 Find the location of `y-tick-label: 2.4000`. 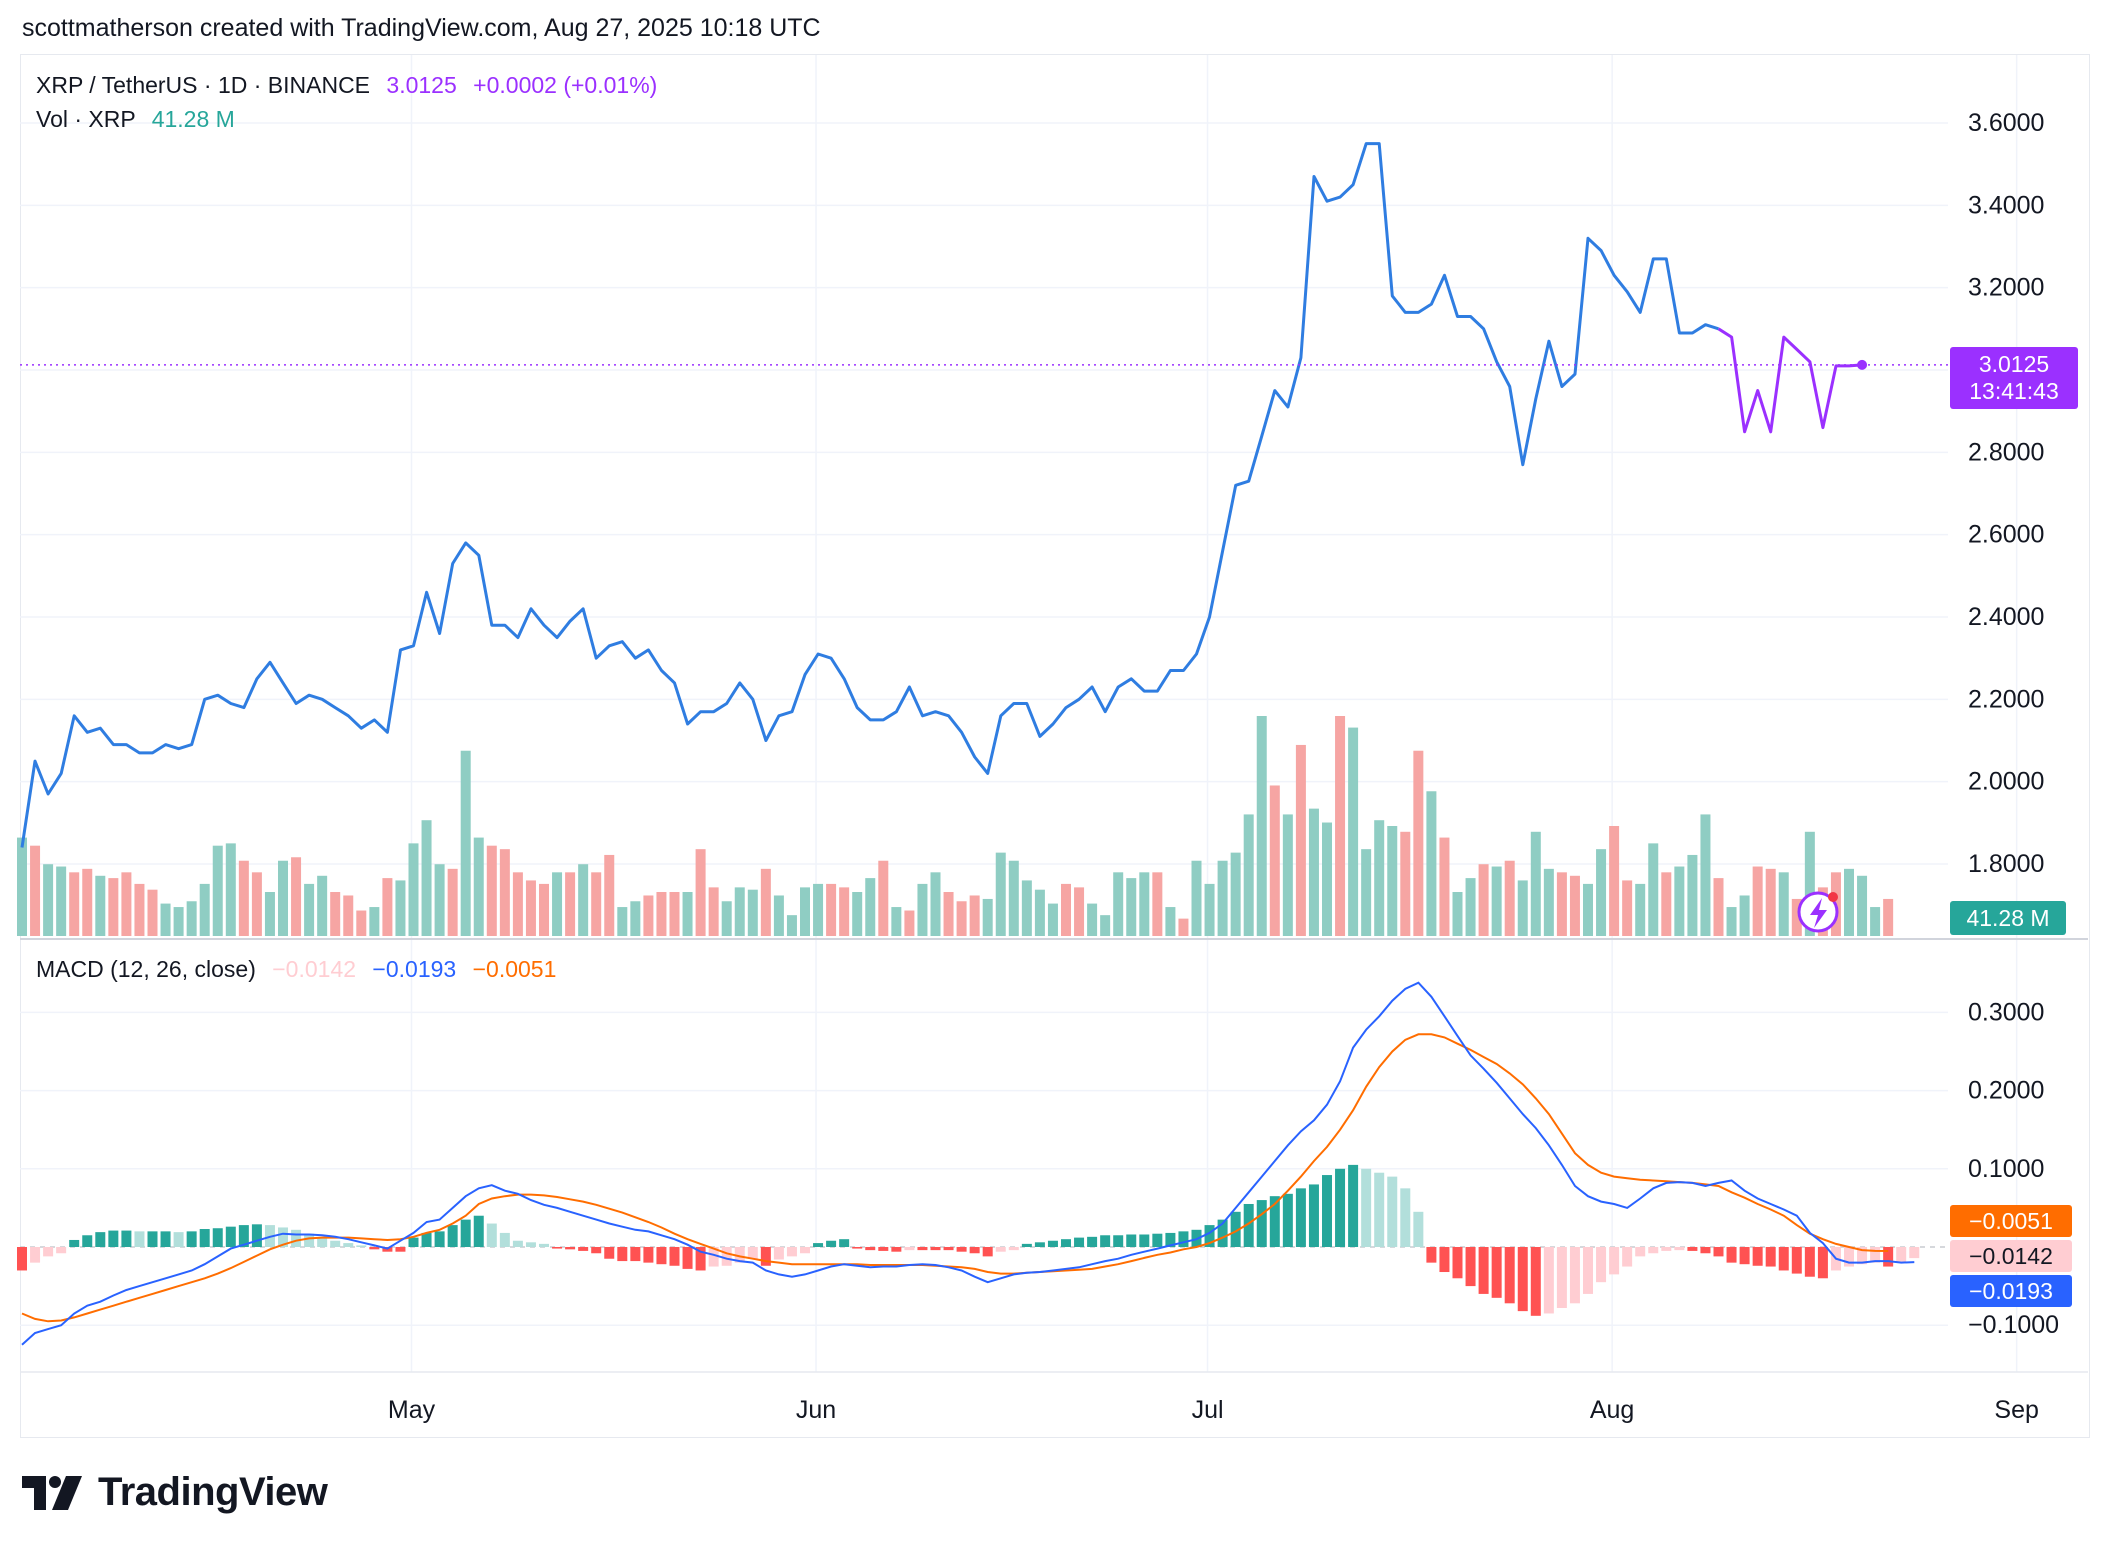

y-tick-label: 2.4000 is located at coordinates (2006, 617).